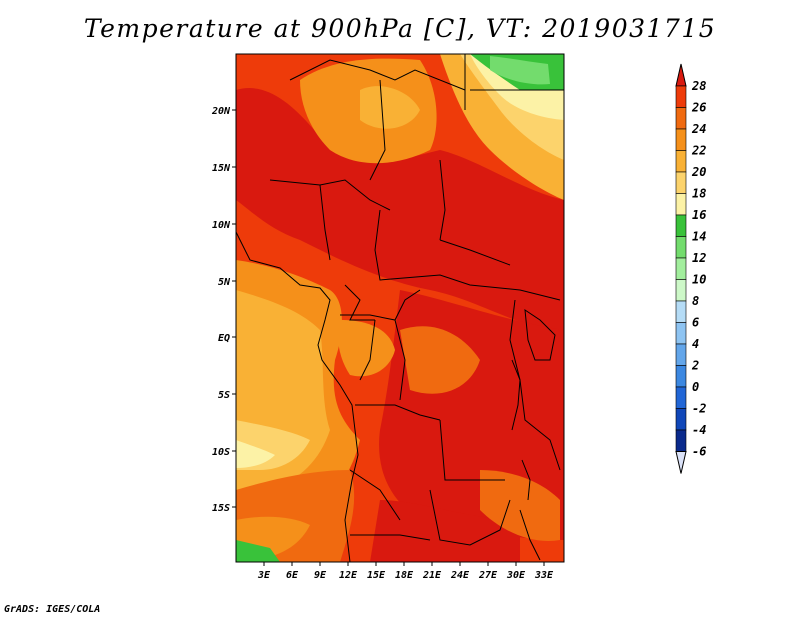  I want to click on colorbar-label: -6, so click(699, 452).